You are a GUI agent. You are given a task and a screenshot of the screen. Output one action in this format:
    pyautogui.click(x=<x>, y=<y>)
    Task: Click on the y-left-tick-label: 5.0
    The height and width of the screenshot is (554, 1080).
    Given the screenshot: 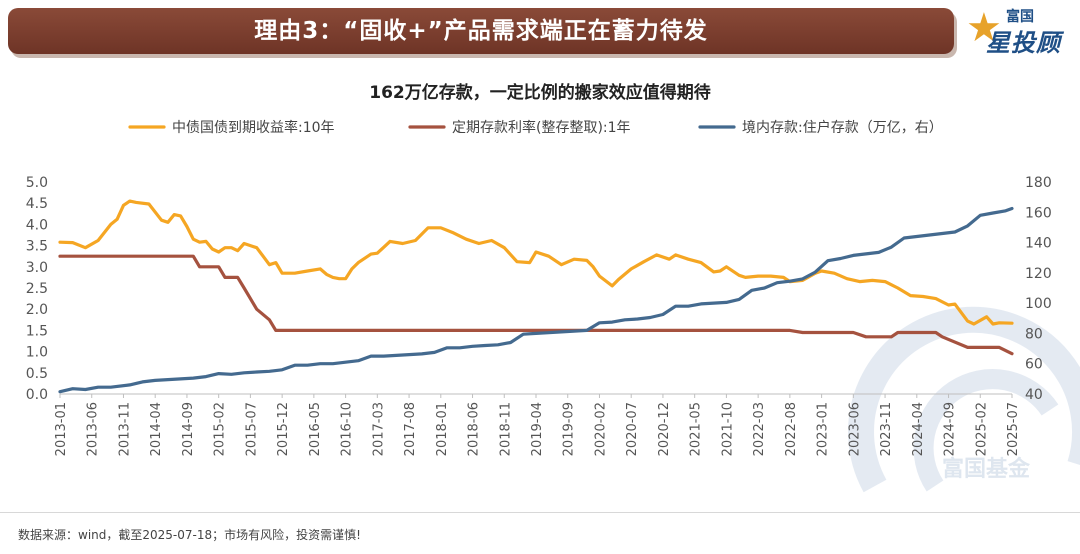 What is the action you would take?
    pyautogui.click(x=37, y=183)
    